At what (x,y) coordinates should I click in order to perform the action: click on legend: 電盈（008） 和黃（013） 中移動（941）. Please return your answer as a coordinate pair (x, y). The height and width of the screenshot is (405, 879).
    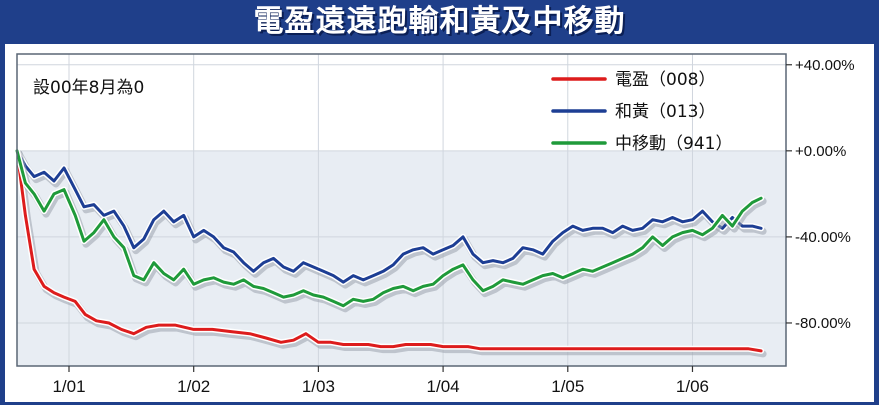
    Looking at the image, I should click on (641, 112).